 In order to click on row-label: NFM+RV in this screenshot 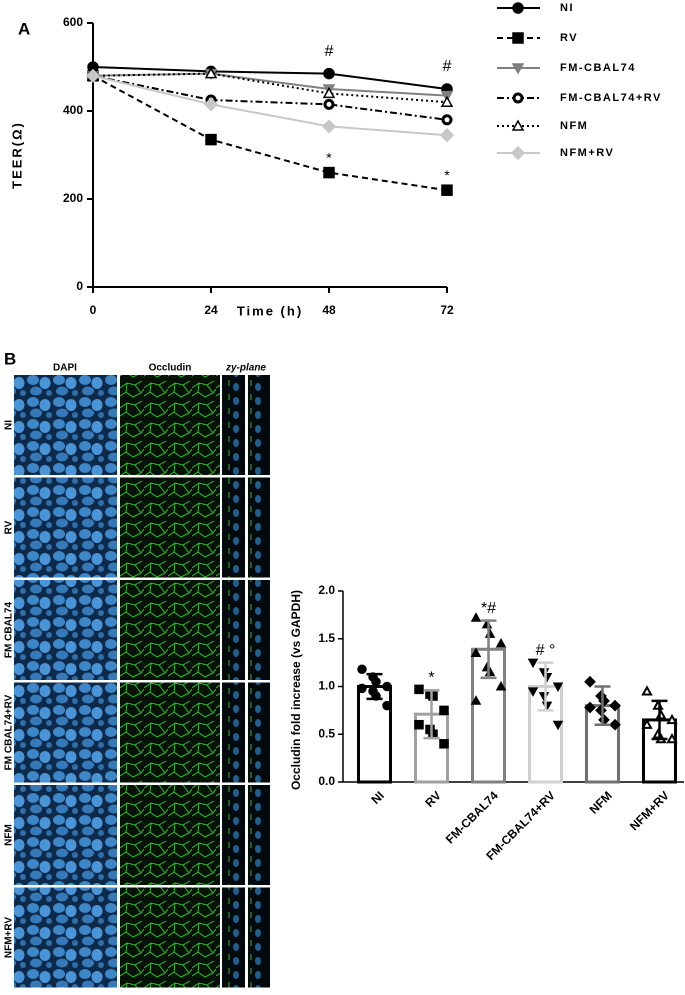, I will do `click(9, 938)`.